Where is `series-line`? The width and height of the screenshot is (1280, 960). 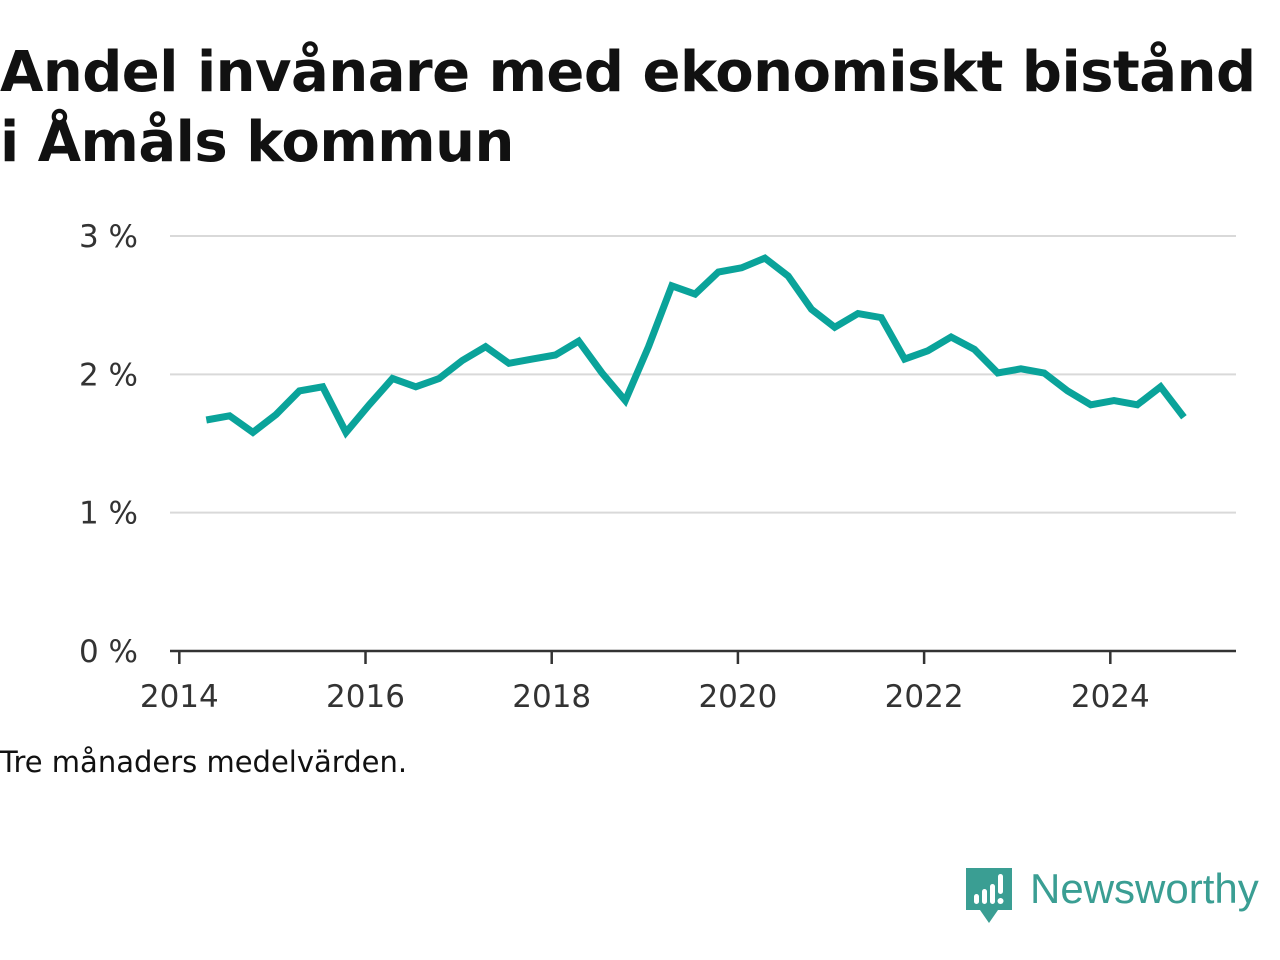 series-line is located at coordinates (696, 346).